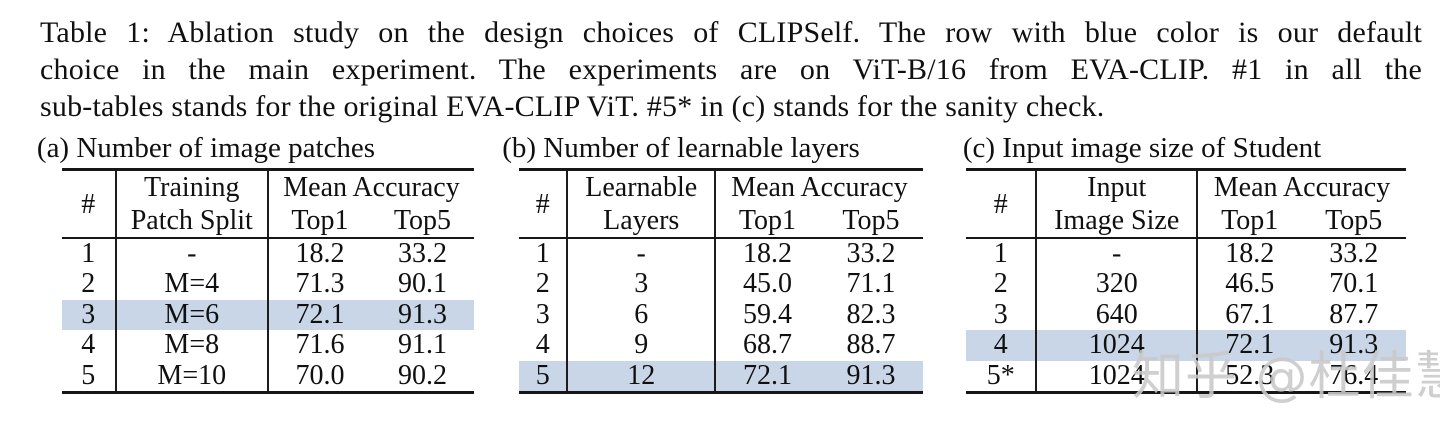 The width and height of the screenshot is (1440, 440). What do you see at coordinates (320, 284) in the screenshot?
I see `cell-top1: 71.3` at bounding box center [320, 284].